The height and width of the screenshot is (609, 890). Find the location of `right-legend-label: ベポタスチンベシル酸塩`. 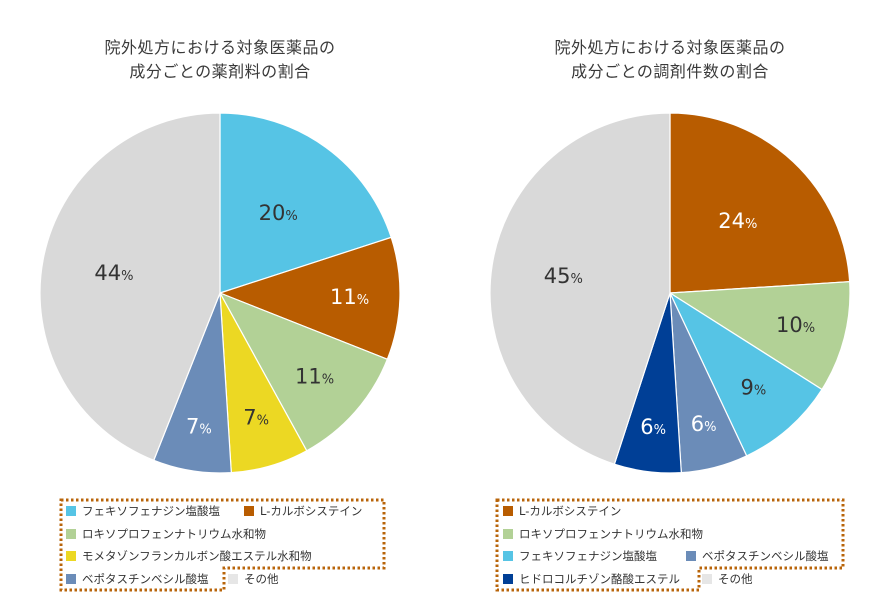

right-legend-label: ベポタスチンベシル酸塩 is located at coordinates (765, 556).